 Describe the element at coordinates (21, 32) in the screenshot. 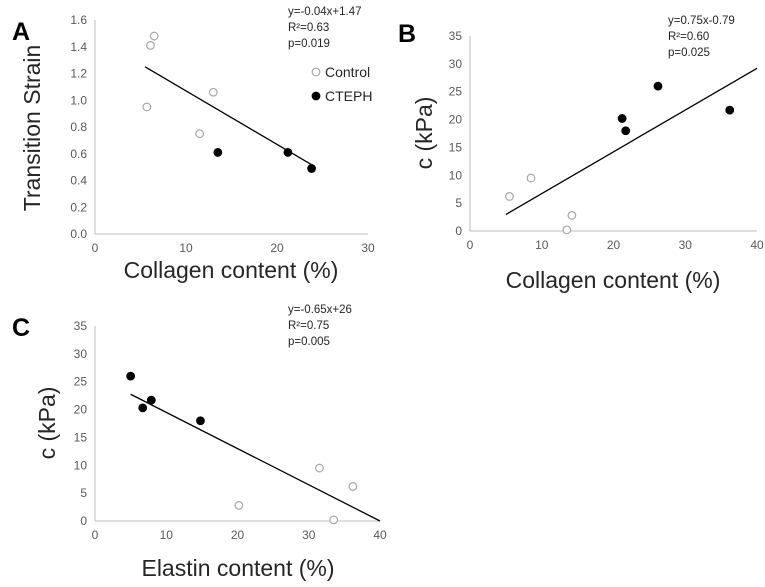

I see `panel-letter: A` at that location.